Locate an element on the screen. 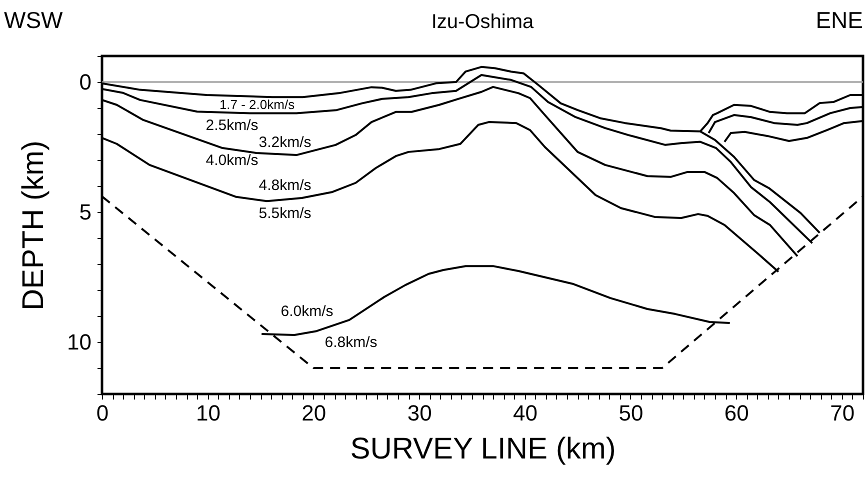 The height and width of the screenshot is (488, 866). annotation: 3.2km/s is located at coordinates (285, 142).